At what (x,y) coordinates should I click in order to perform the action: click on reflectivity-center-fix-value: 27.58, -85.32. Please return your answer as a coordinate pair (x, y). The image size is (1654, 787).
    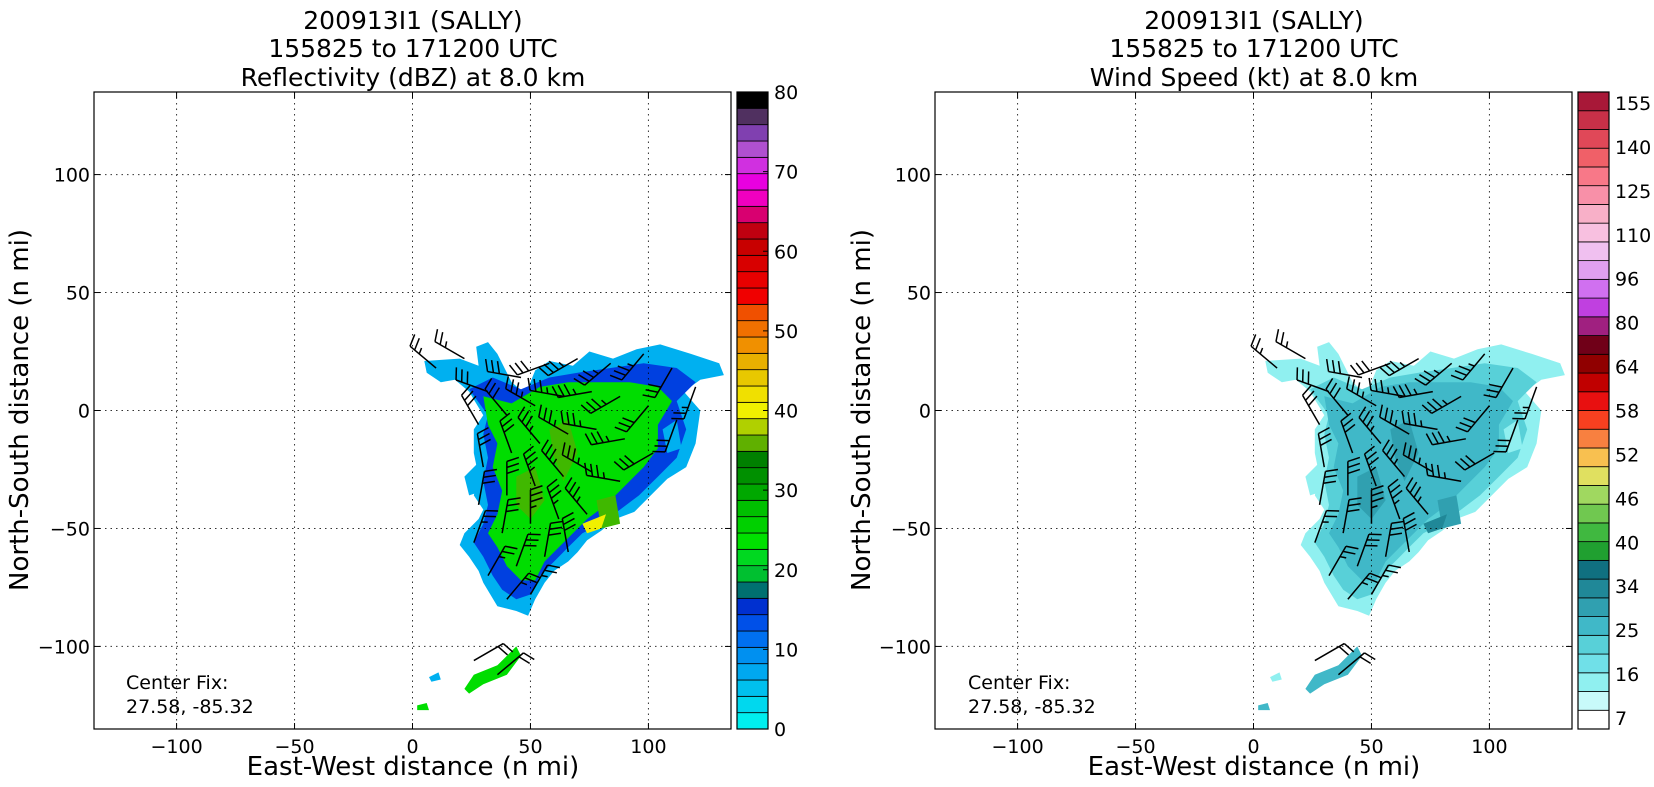
    Looking at the image, I should click on (190, 707).